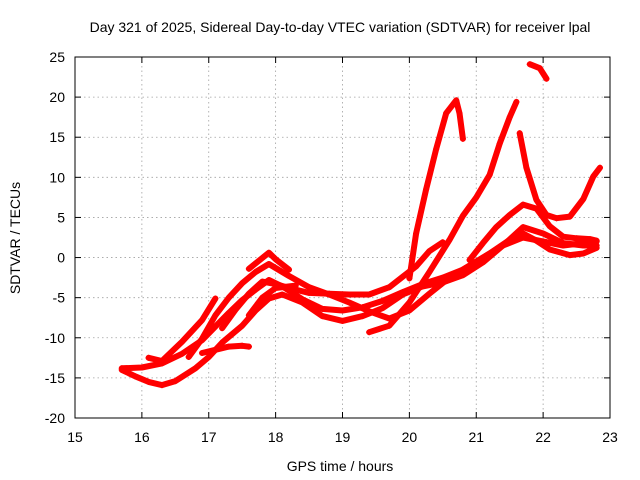 Image resolution: width=640 pixels, height=480 pixels. What do you see at coordinates (57, 137) in the screenshot?
I see `y-tick-label: 15` at bounding box center [57, 137].